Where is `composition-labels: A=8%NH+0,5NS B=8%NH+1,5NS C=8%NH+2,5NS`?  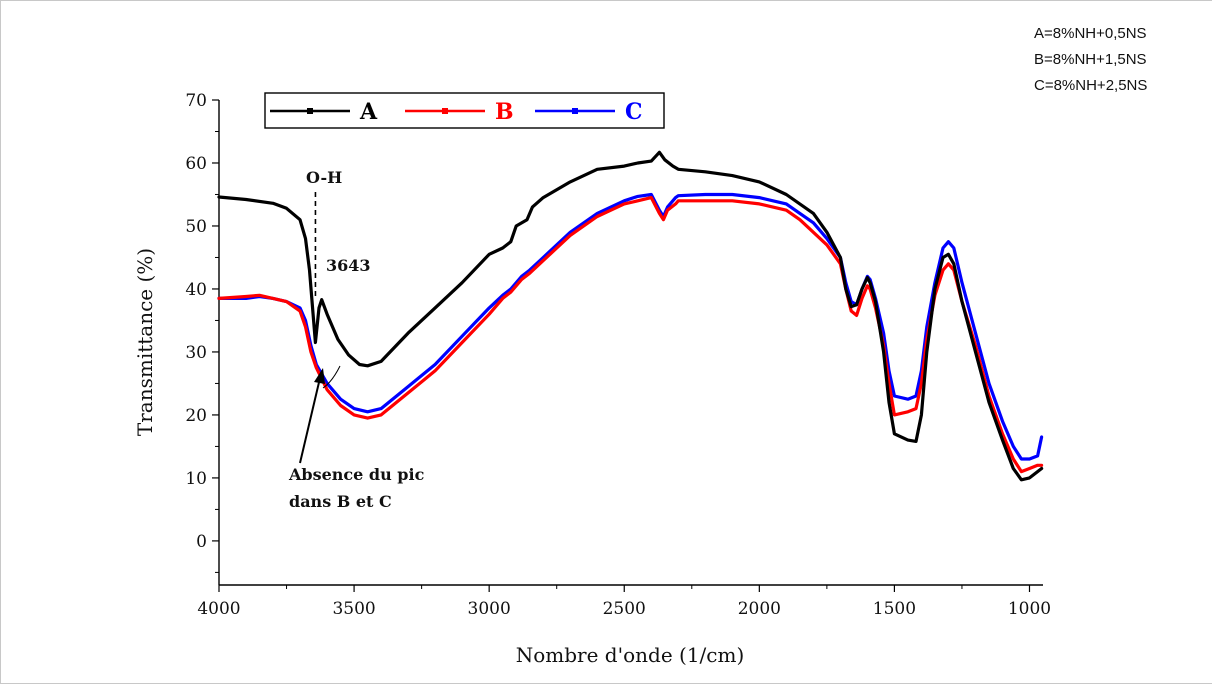
composition-labels: A=8%NH+0,5NS B=8%NH+1,5NS C=8%NH+2,5NS is located at coordinates (1090, 59).